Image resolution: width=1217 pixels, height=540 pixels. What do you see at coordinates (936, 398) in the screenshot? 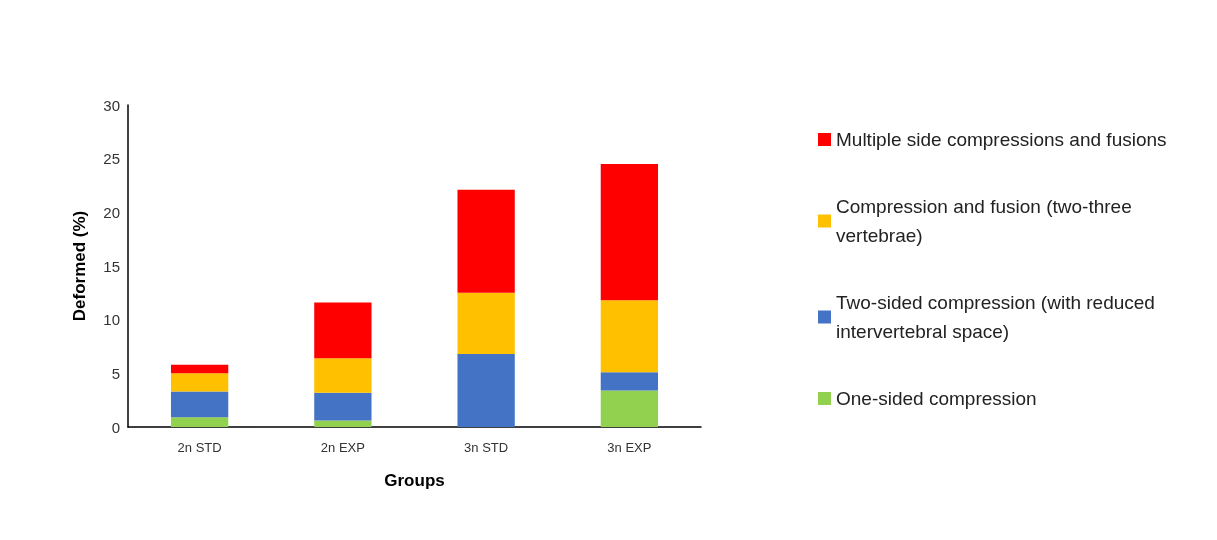
I see `legend-label: One-sided compression` at bounding box center [936, 398].